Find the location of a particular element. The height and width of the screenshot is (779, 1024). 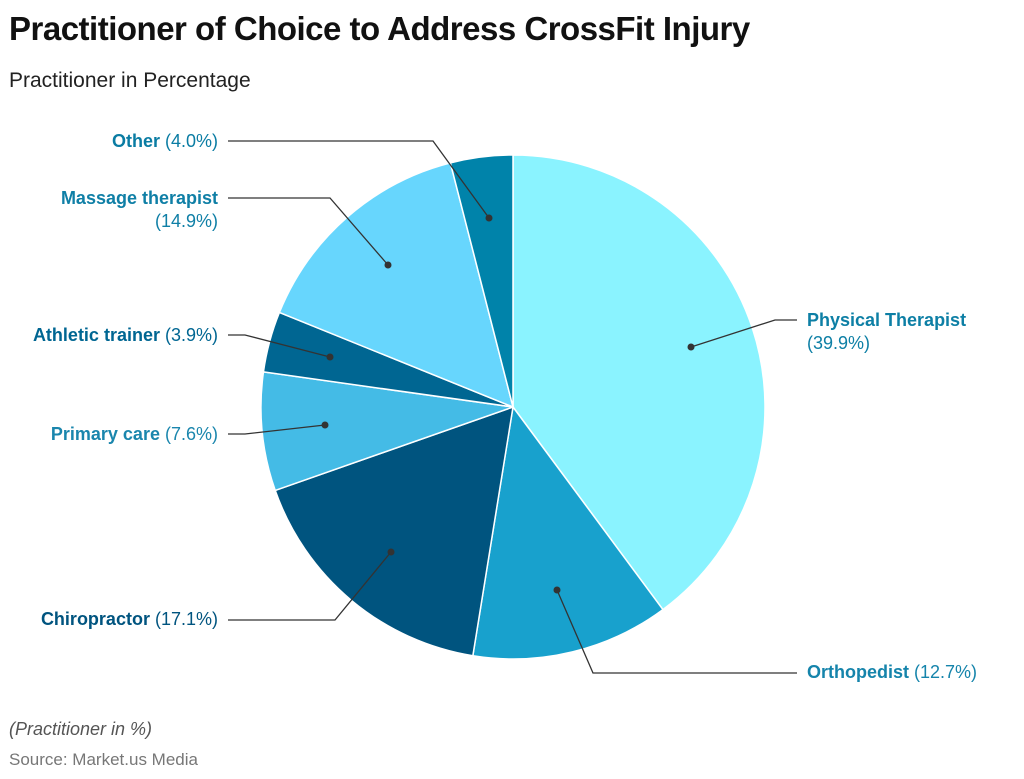

slice-label-name: Athletic trainer is located at coordinates (96, 335).